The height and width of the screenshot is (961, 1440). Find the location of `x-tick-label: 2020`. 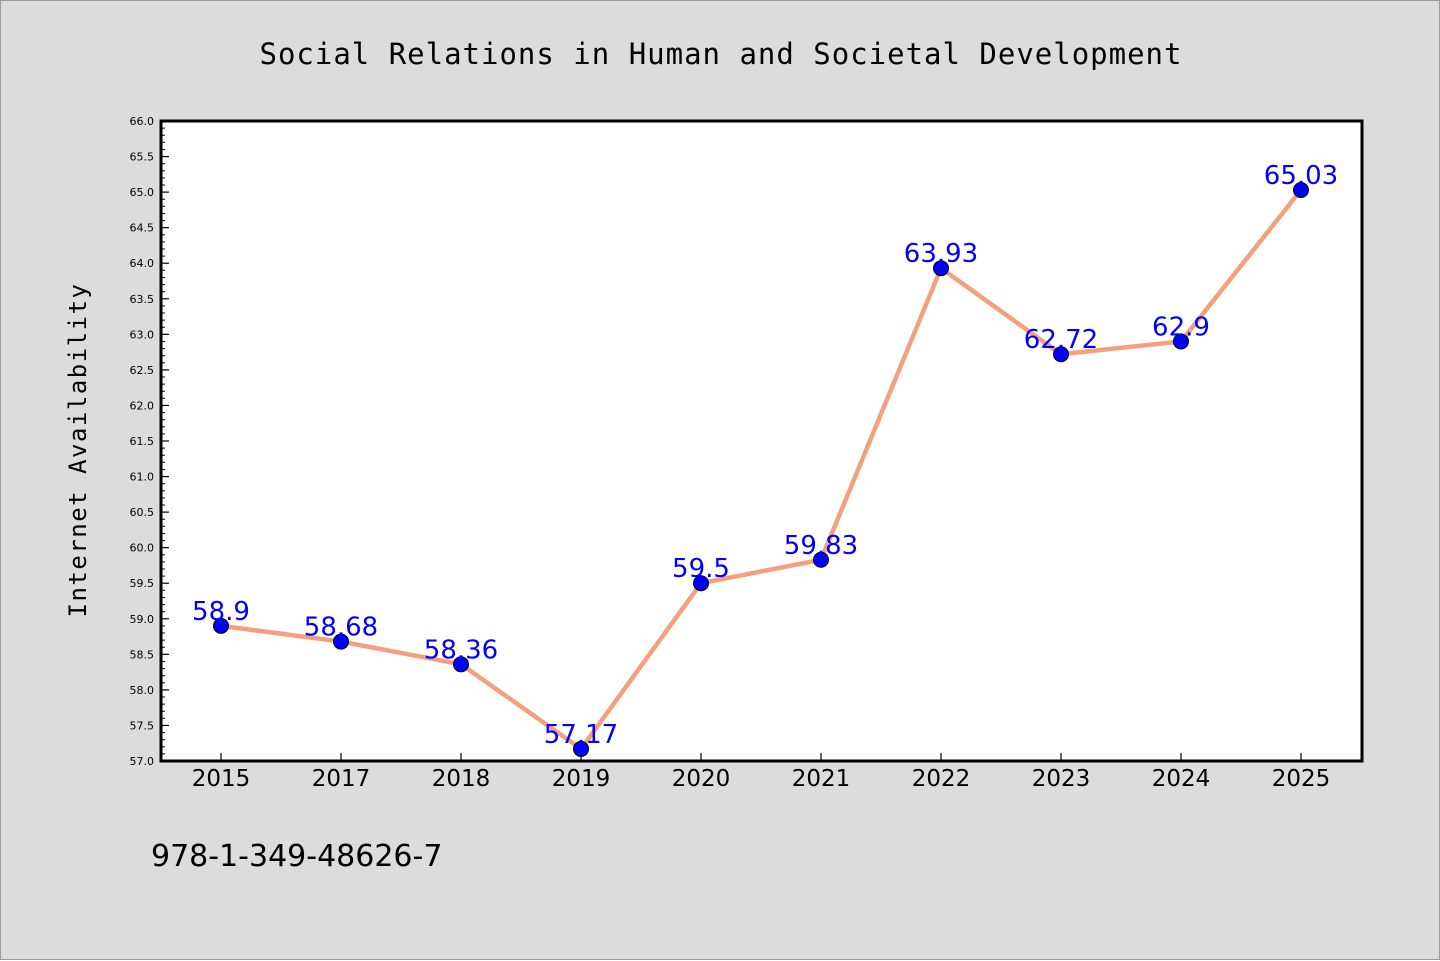

x-tick-label: 2020 is located at coordinates (701, 779).